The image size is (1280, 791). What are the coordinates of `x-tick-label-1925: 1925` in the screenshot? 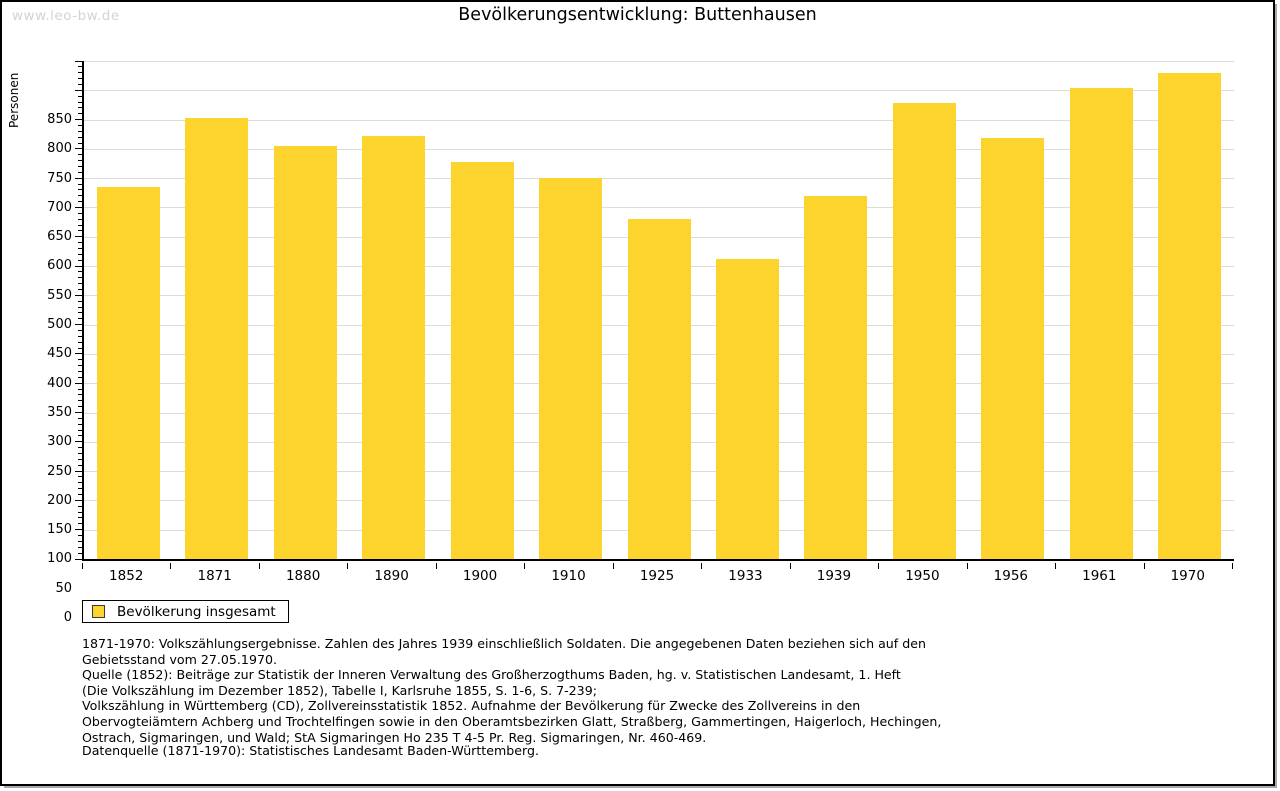 It's located at (657, 576).